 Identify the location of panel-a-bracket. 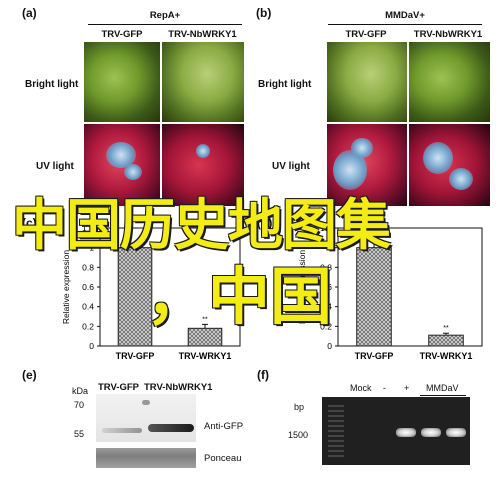
(165, 24).